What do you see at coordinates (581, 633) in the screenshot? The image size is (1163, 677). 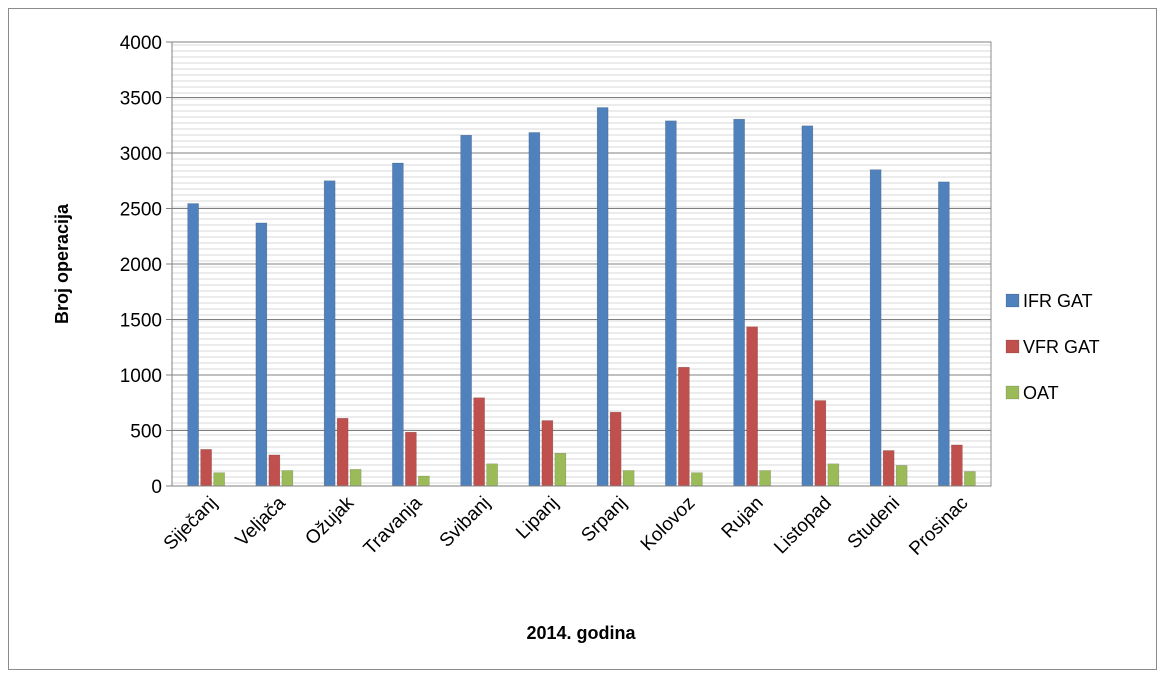 I see `x-axis-title: 2014. godina` at bounding box center [581, 633].